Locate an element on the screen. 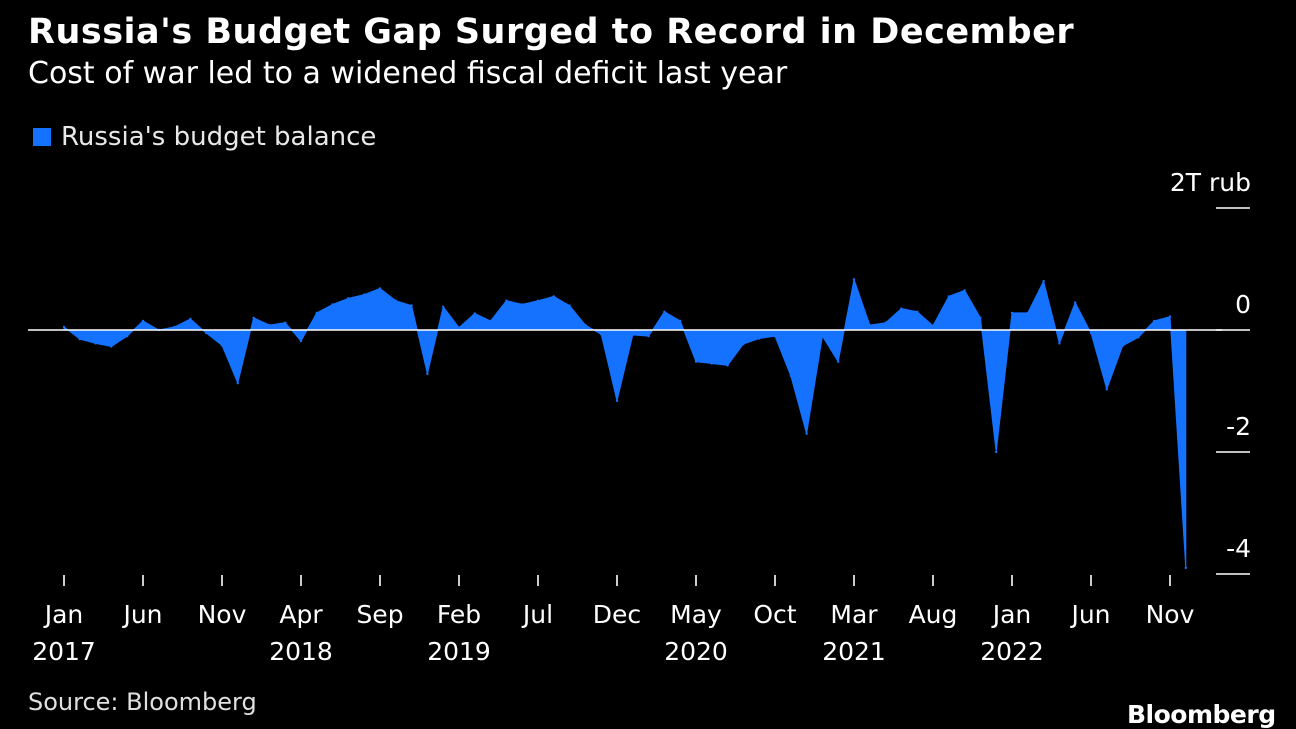  source-note: Source: Bloomberg is located at coordinates (142, 702).